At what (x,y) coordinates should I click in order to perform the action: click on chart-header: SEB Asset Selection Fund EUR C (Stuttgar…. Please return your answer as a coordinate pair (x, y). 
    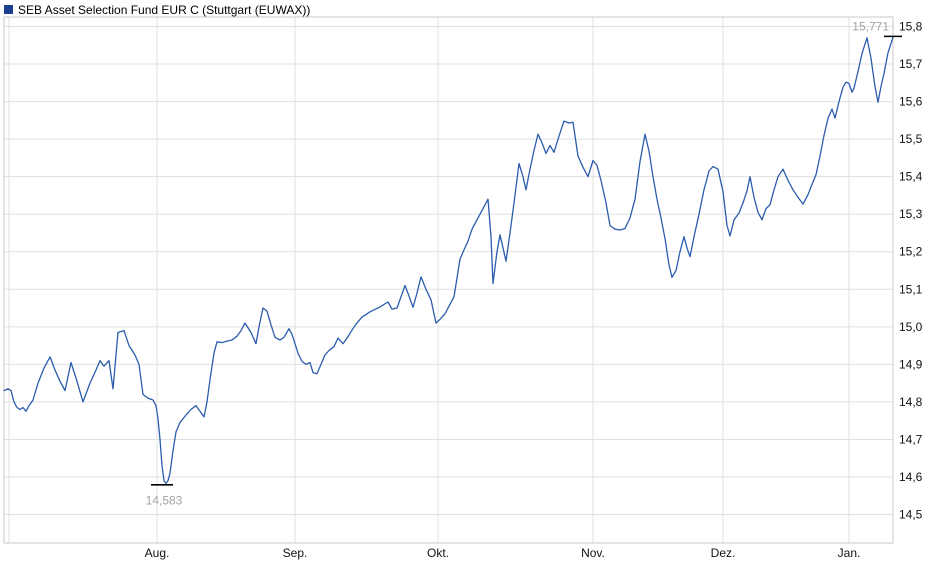
    Looking at the image, I should click on (157, 9).